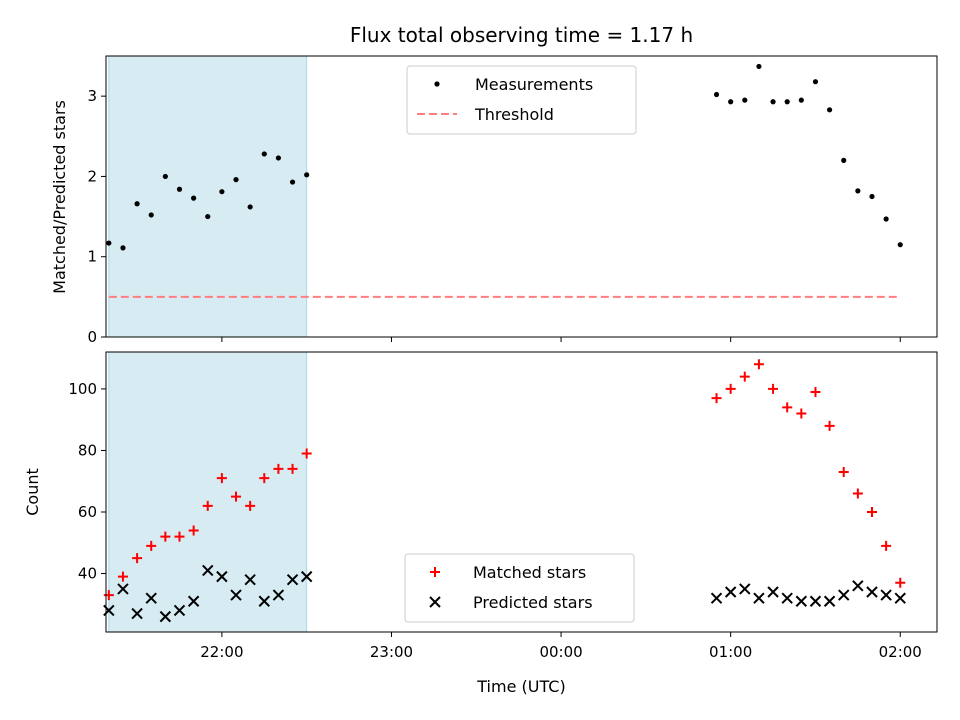 Image resolution: width=960 pixels, height=720 pixels. What do you see at coordinates (521, 35) in the screenshot?
I see `chart-title: Flux total observing time = 1.17 h` at bounding box center [521, 35].